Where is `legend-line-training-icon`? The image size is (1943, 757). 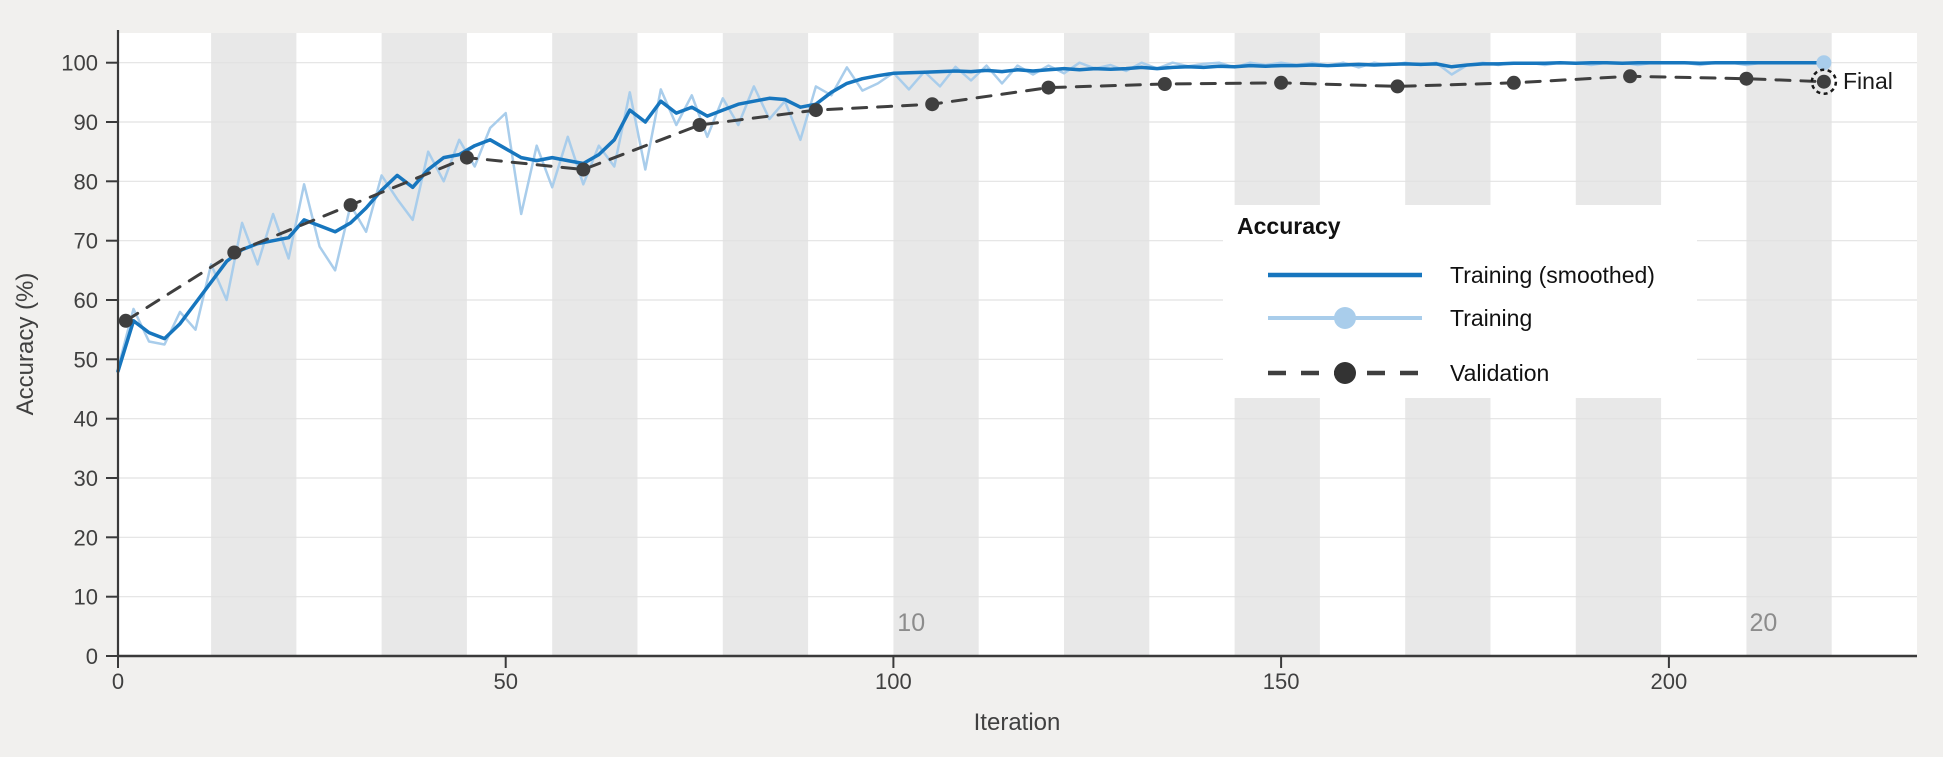
legend-line-training-icon is located at coordinates (1345, 318).